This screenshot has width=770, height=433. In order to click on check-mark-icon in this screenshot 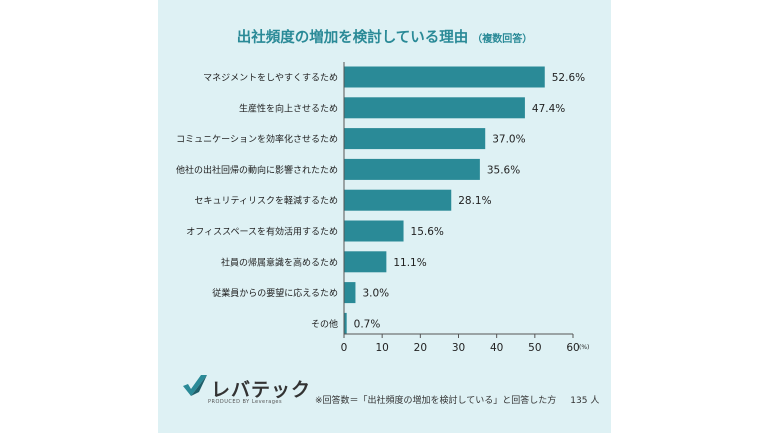, I will do `click(195, 385)`.